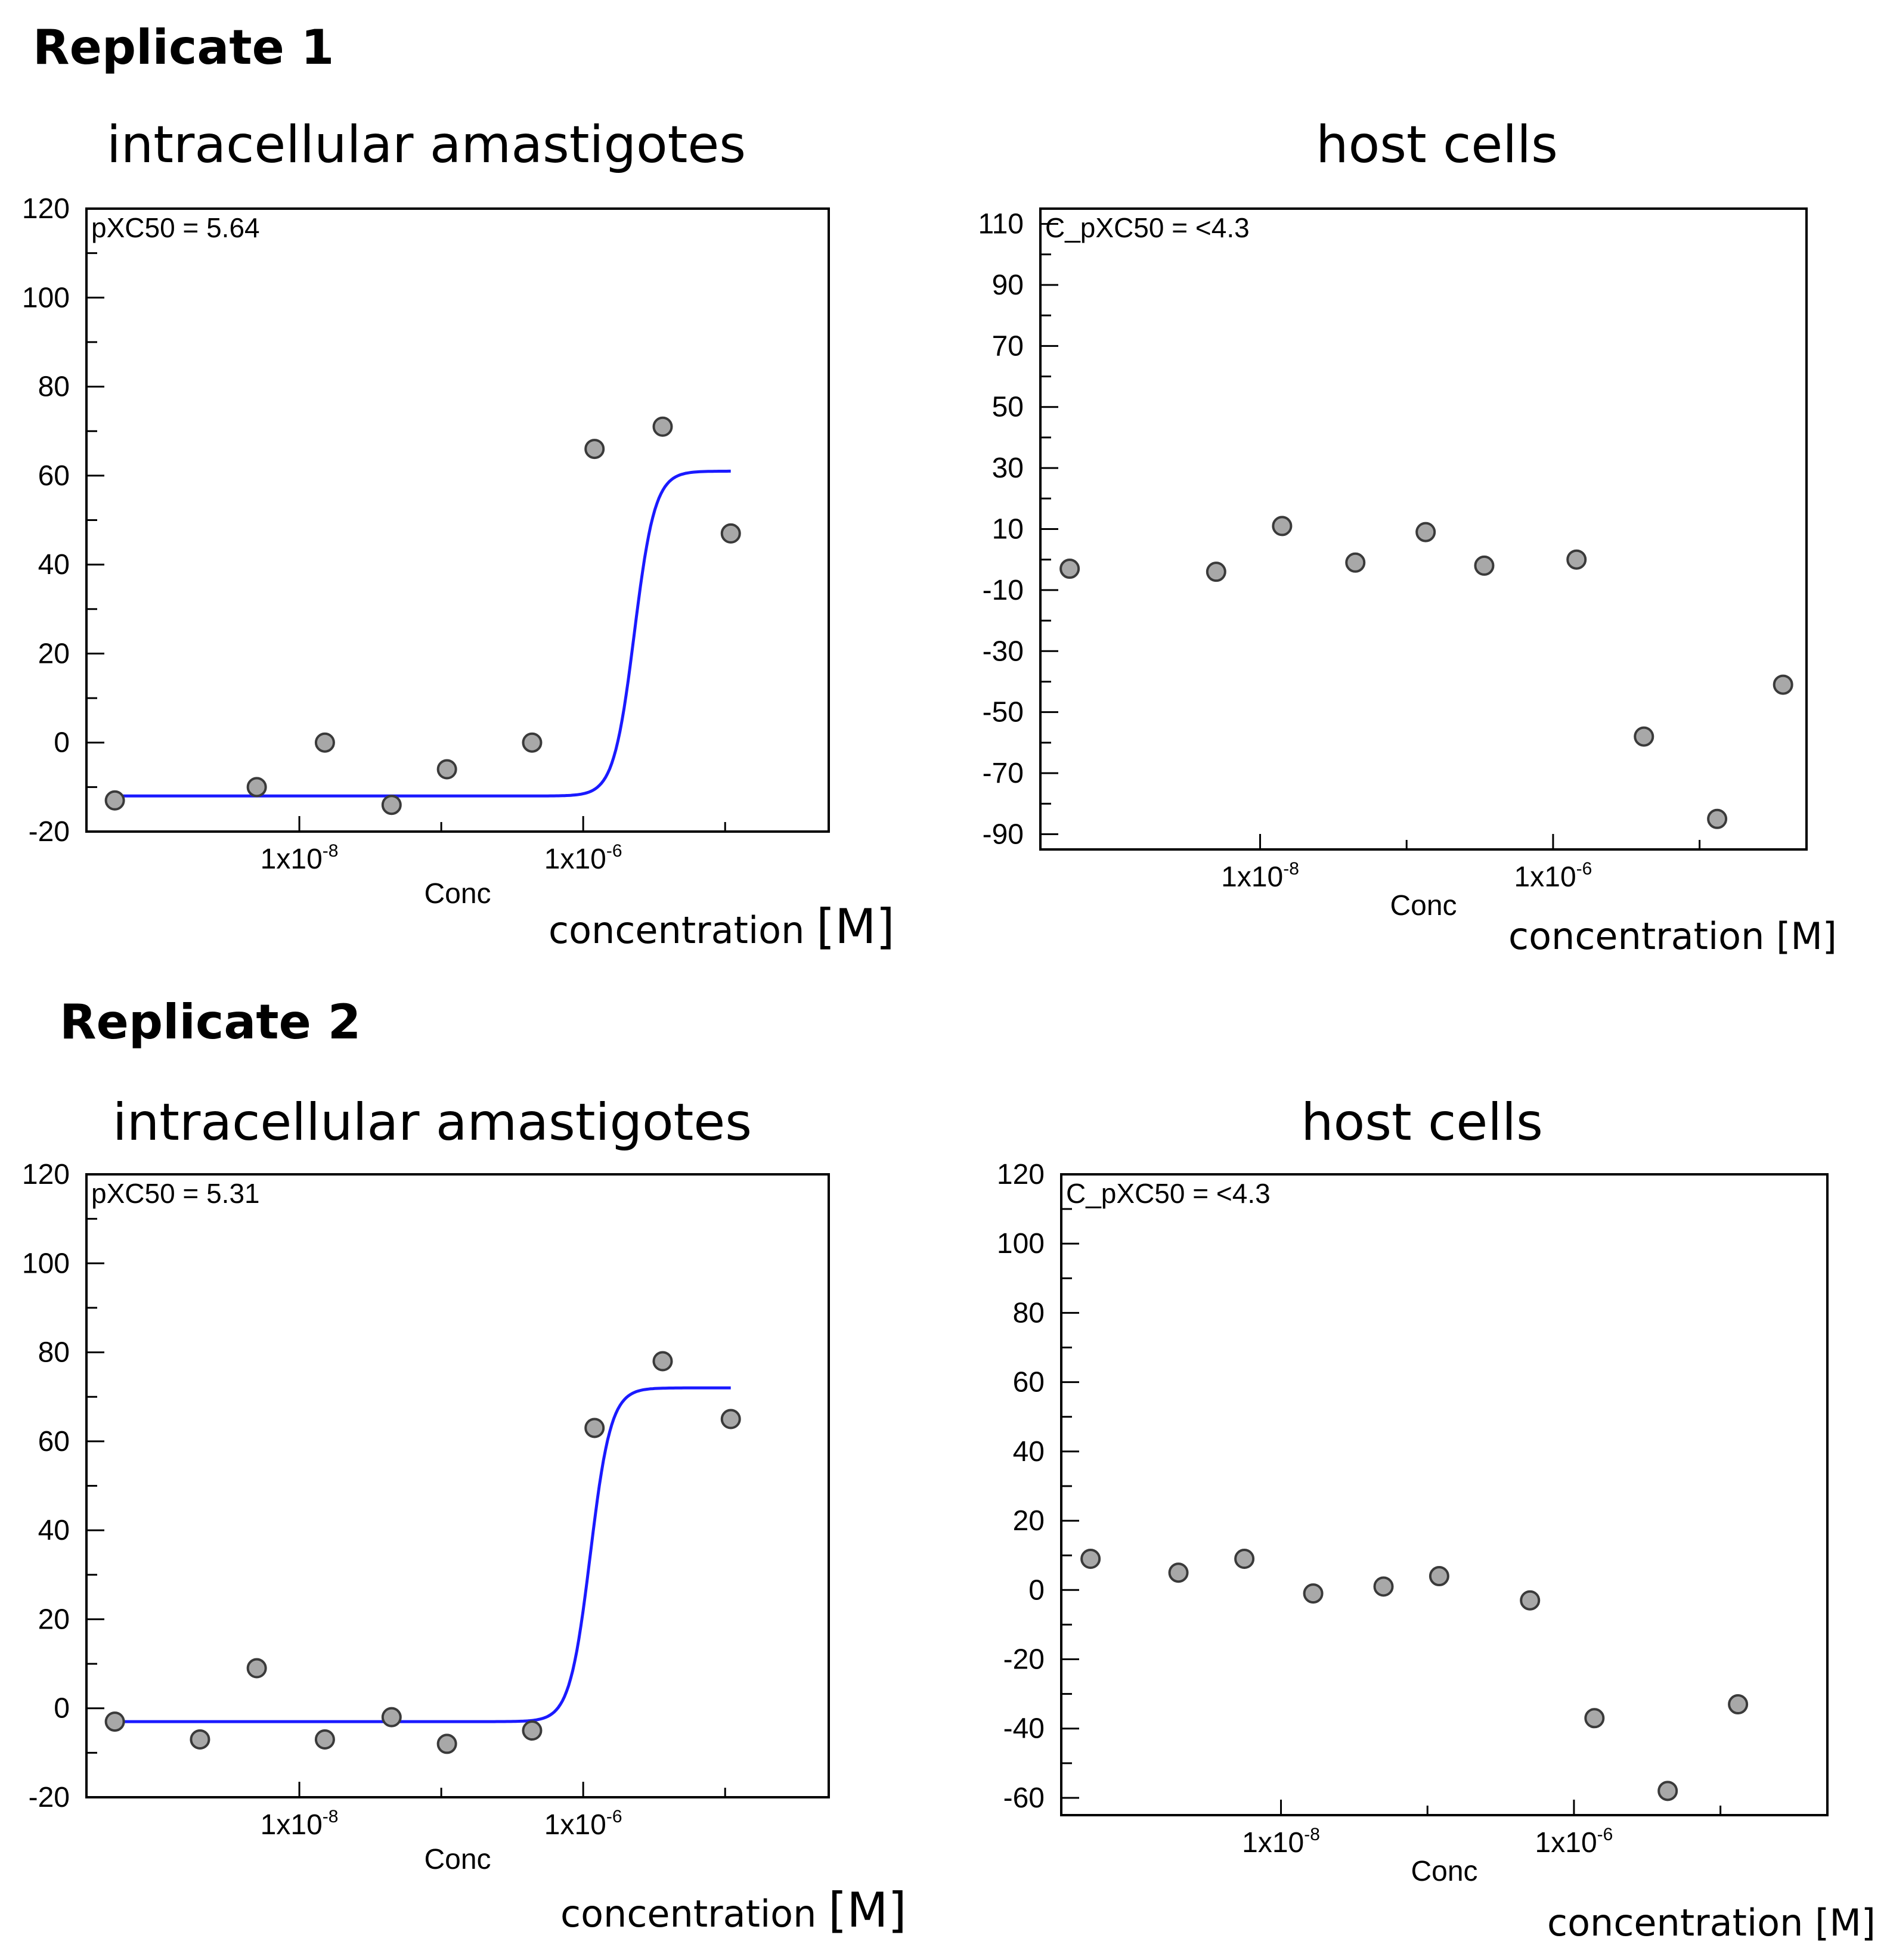  I want to click on y-tick-label: -30, so click(1004, 651).